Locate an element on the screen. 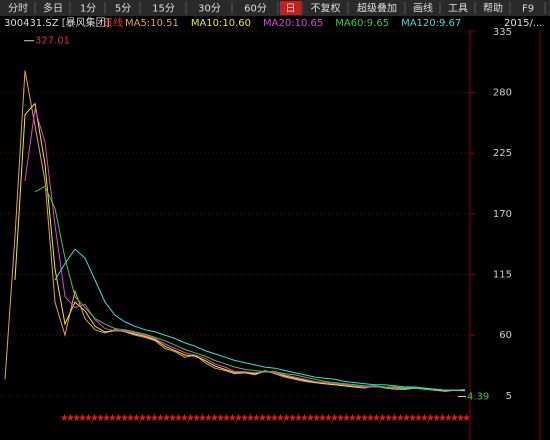 The height and width of the screenshot is (440, 550). toolbar-label: 帮助 is located at coordinates (493, 8).